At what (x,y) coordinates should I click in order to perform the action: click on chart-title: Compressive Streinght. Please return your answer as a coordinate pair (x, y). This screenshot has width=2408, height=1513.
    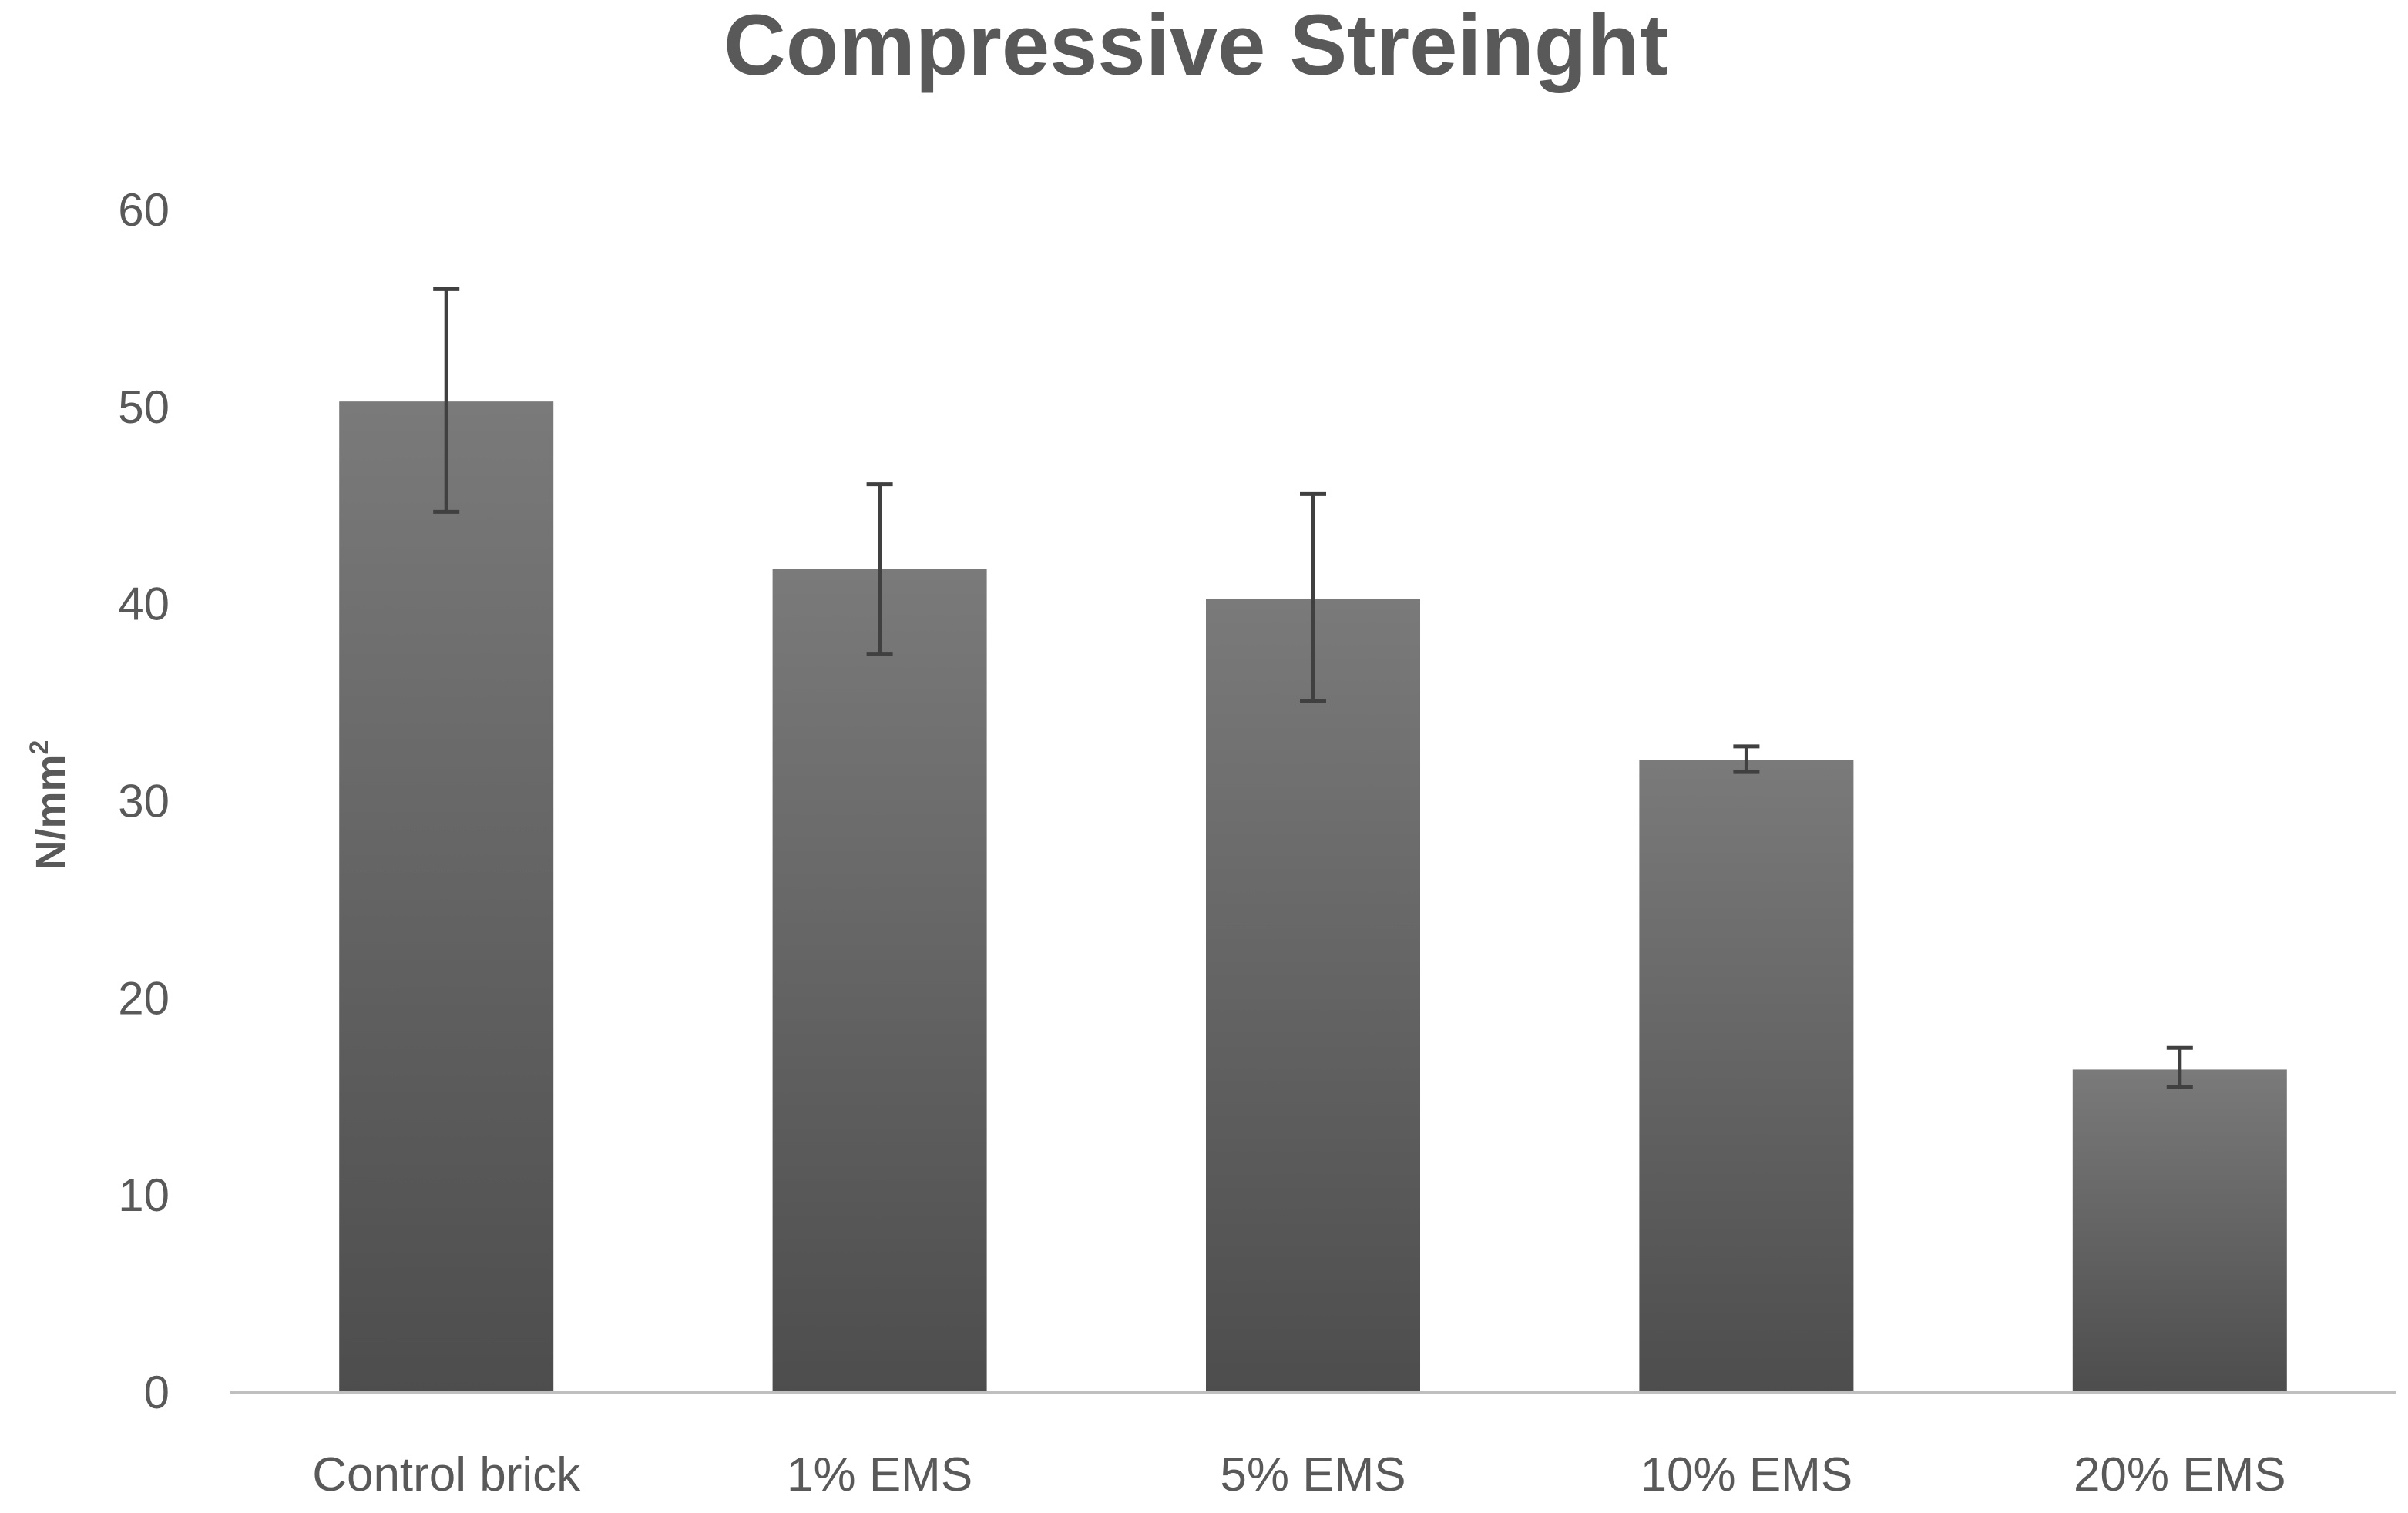
    Looking at the image, I should click on (1196, 46).